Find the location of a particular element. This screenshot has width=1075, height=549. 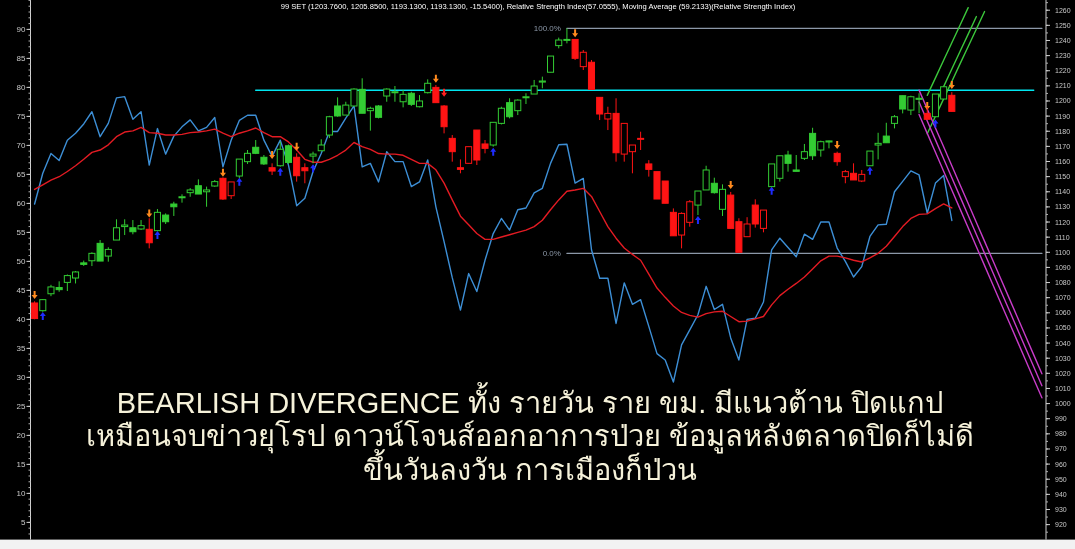

y-tick-label: 40 is located at coordinates (21, 319).